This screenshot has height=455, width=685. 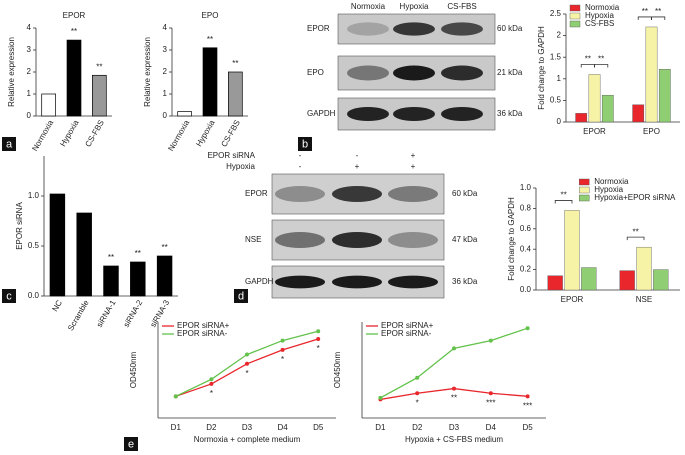 I want to click on blot-size-label: 60 kDa, so click(x=510, y=28).